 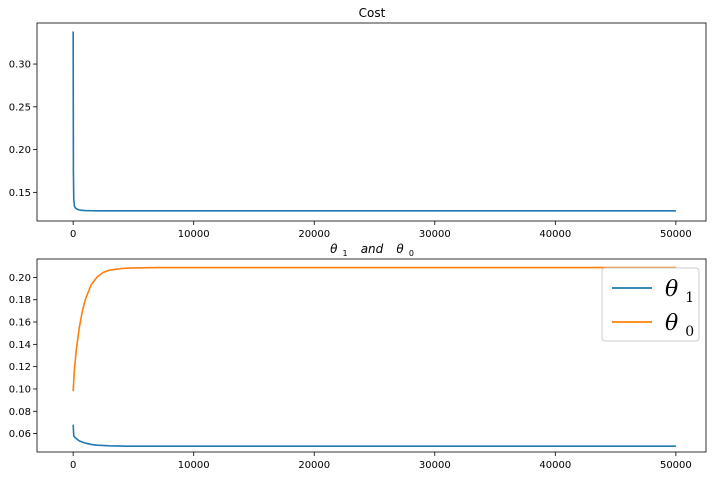 What do you see at coordinates (20, 65) in the screenshot?
I see `cost-y-tick-label: 0.30` at bounding box center [20, 65].